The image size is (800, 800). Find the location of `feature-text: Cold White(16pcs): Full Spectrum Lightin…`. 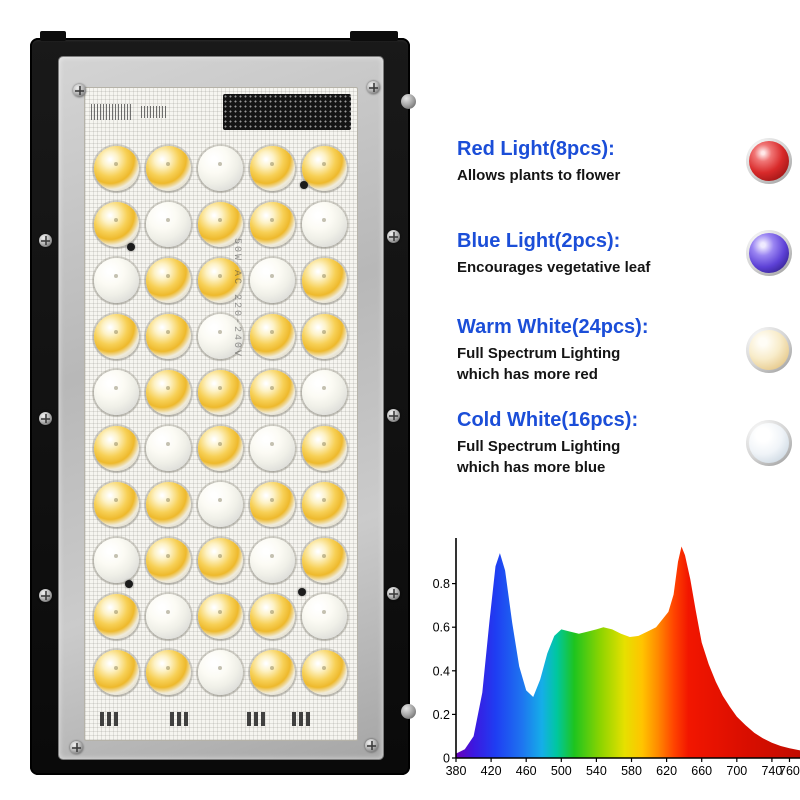

feature-text: Cold White(16pcs): Full Spectrum Lightin… is located at coordinates (596, 442).